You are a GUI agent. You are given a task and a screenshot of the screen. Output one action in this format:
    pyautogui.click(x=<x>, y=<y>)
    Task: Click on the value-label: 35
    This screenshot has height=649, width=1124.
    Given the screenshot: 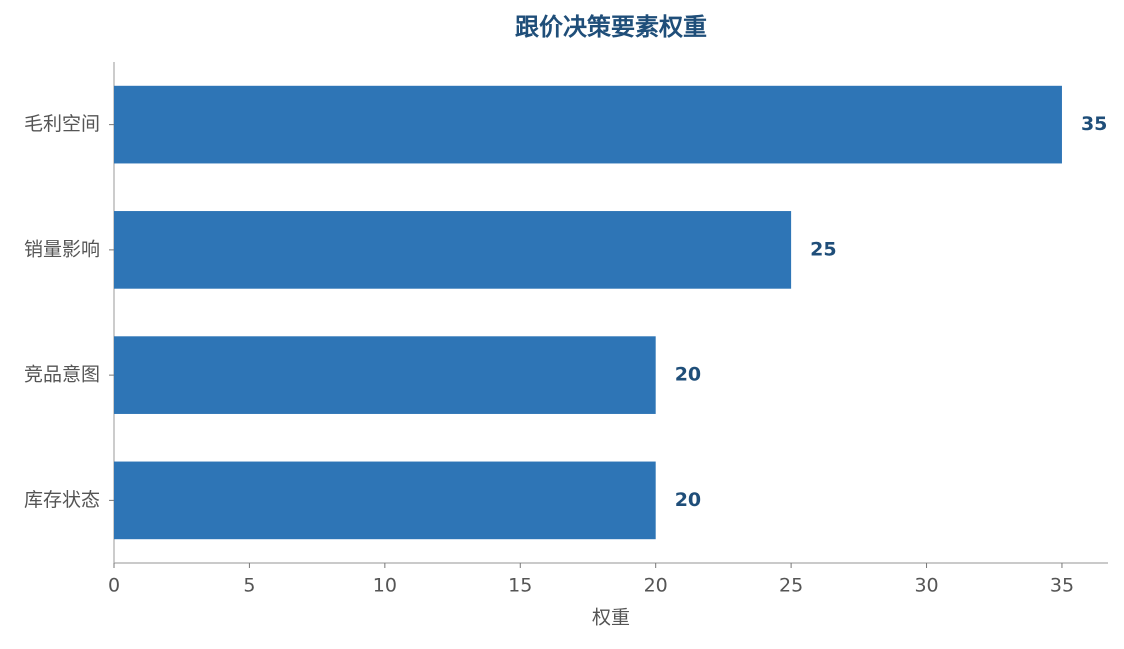 What is the action you would take?
    pyautogui.click(x=1094, y=124)
    